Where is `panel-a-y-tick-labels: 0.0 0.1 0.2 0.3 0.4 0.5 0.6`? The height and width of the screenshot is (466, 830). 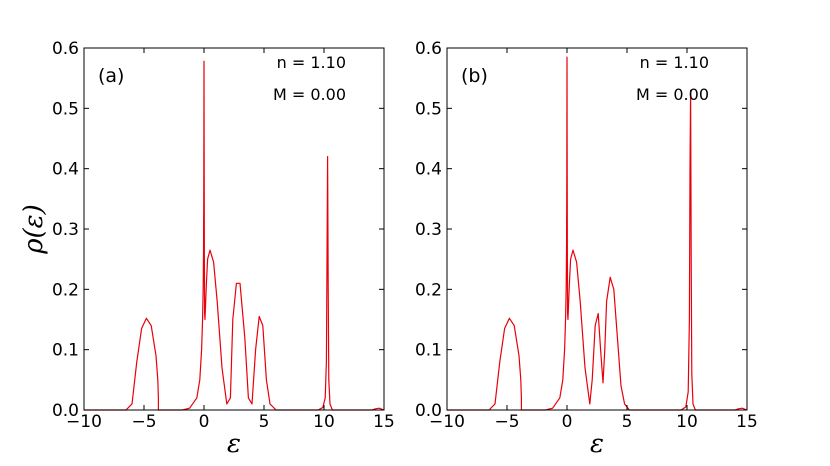 panel-a-y-tick-labels: 0.0 0.1 0.2 0.3 0.4 0.5 0.6 is located at coordinates (65, 230).